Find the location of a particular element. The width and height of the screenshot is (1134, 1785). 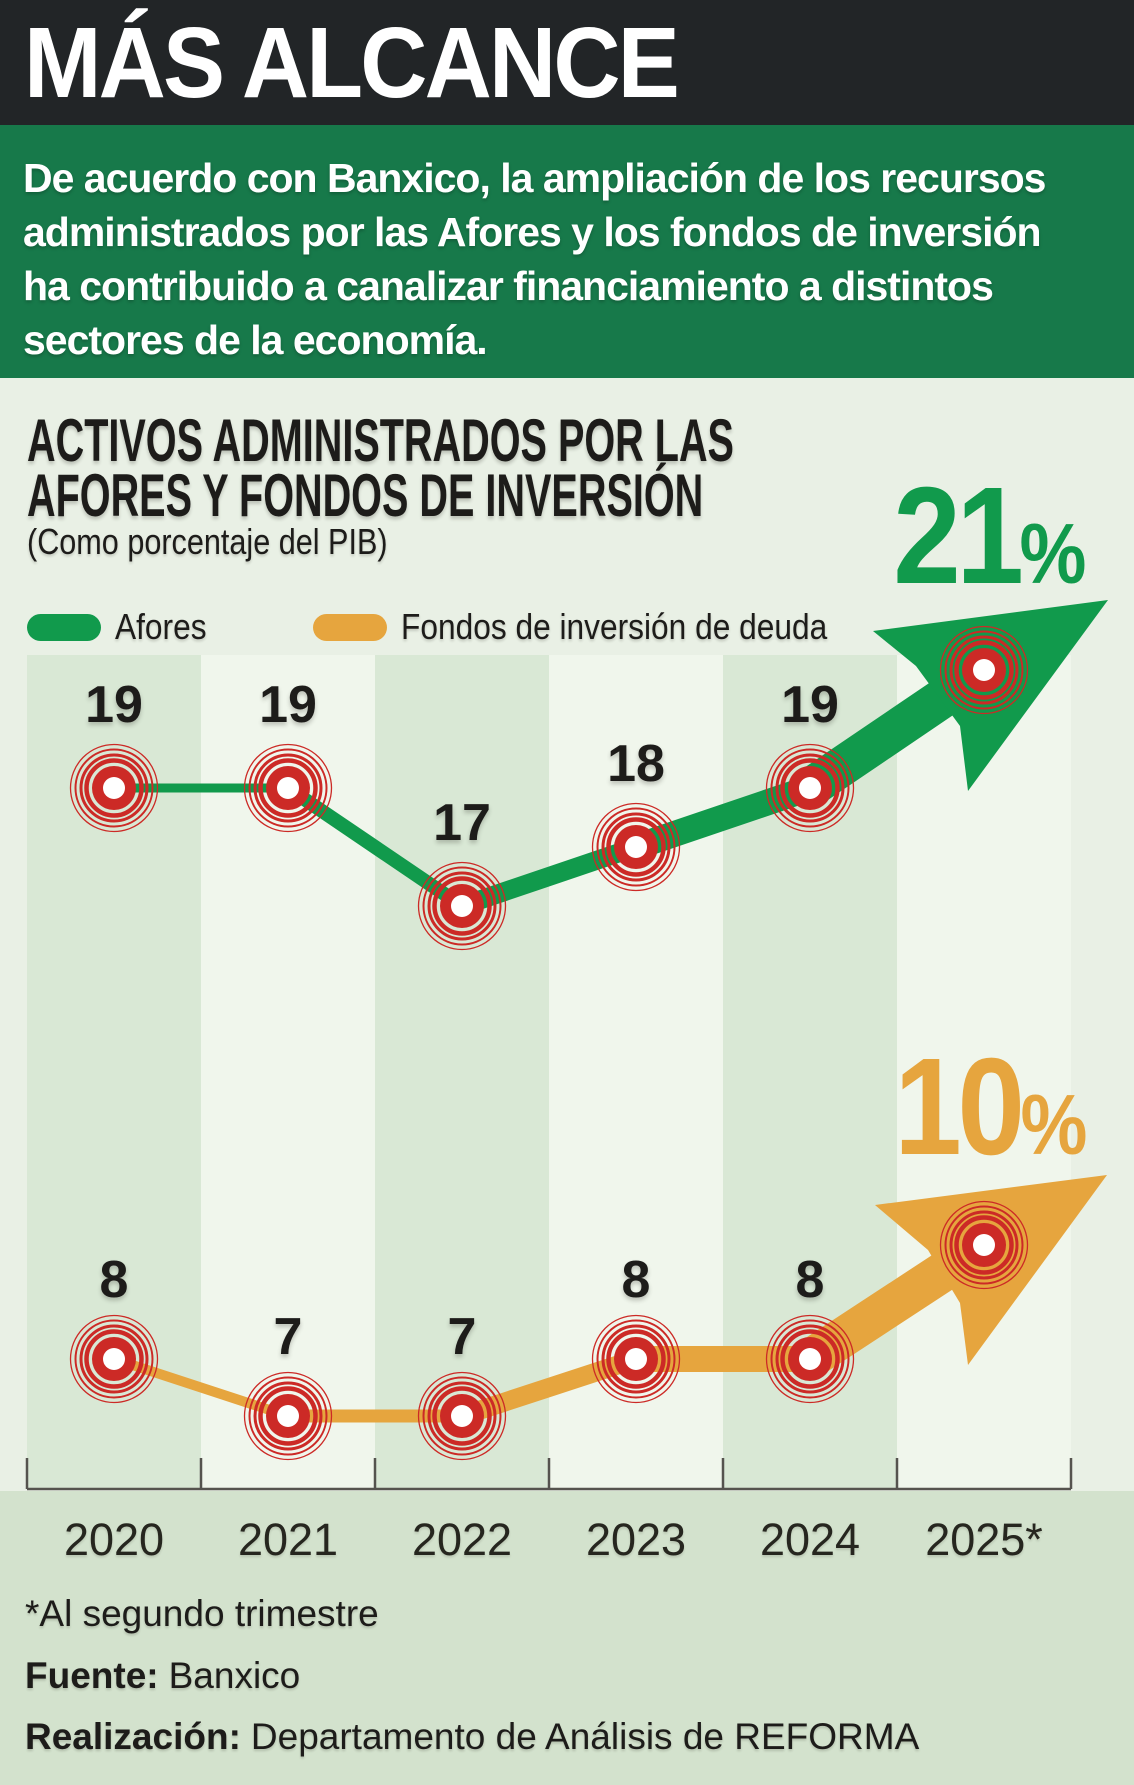

footnote-text: *Al segundo trimestre is located at coordinates (202, 1613).